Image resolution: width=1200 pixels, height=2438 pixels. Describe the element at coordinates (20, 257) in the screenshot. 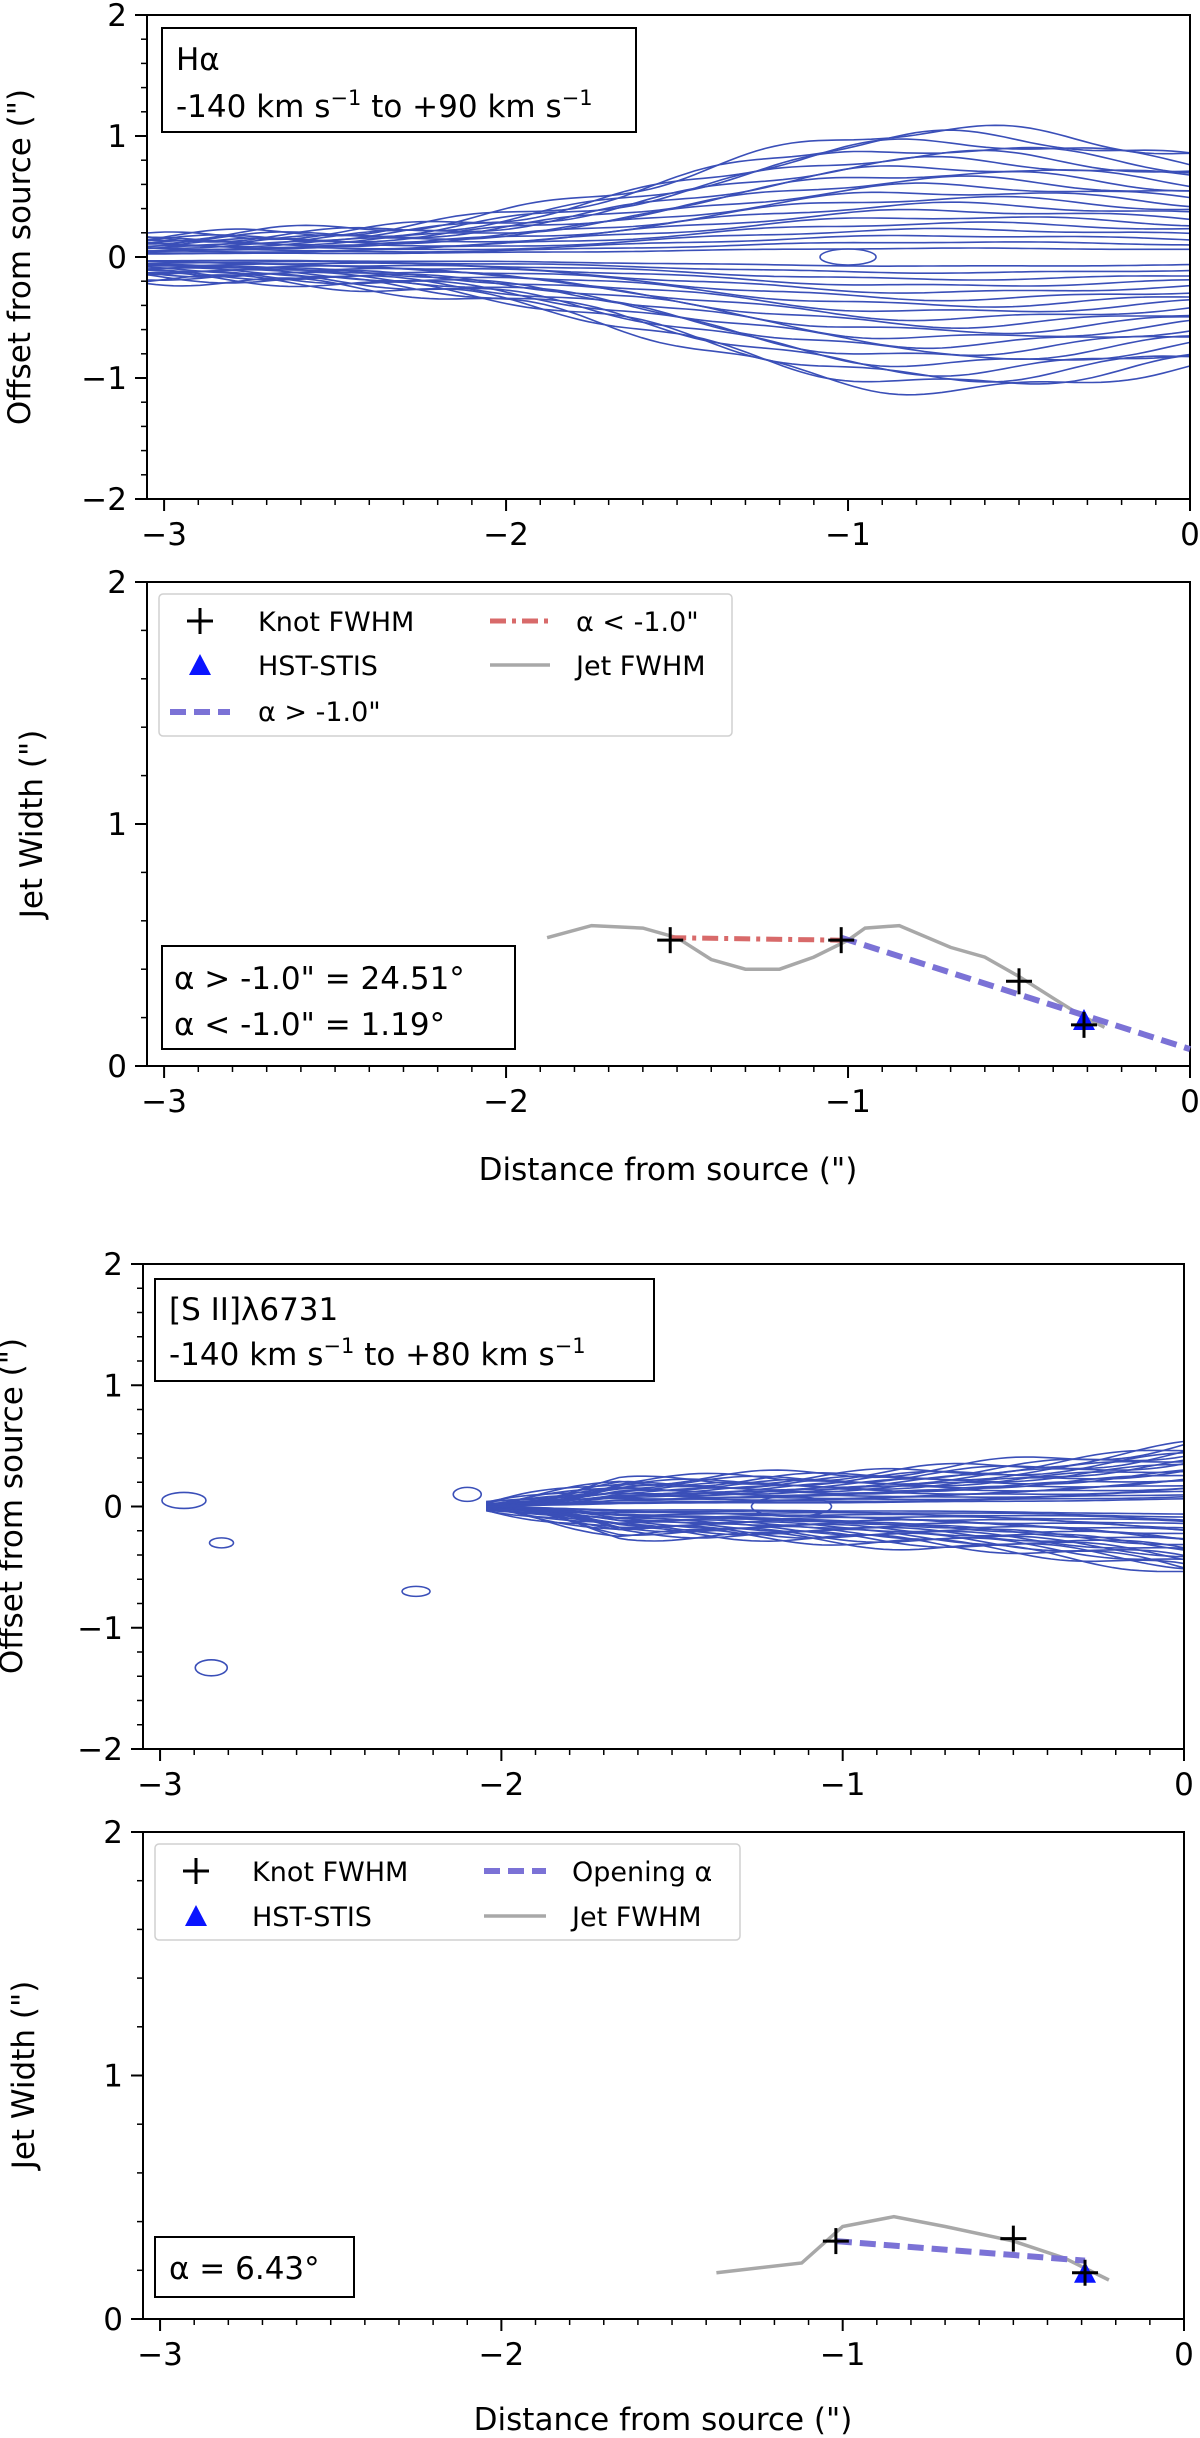

I see `halpha-pv-ylabel: Offset from source (")` at that location.